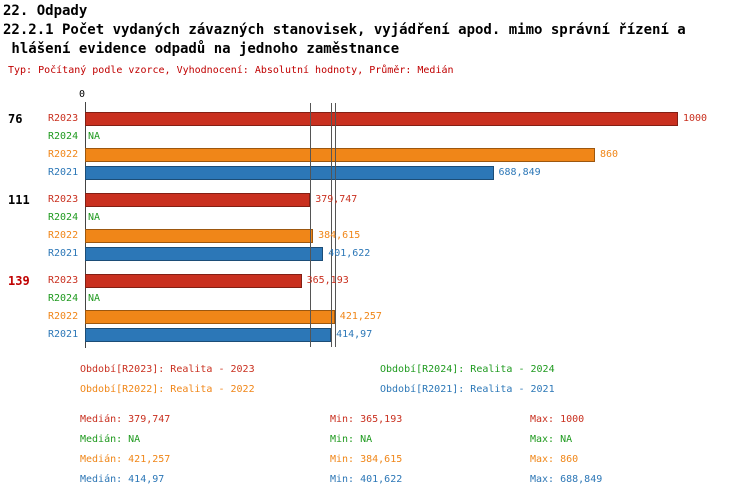  What do you see at coordinates (336, 199) in the screenshot?
I see `bar-value-label: 379,747` at bounding box center [336, 199].